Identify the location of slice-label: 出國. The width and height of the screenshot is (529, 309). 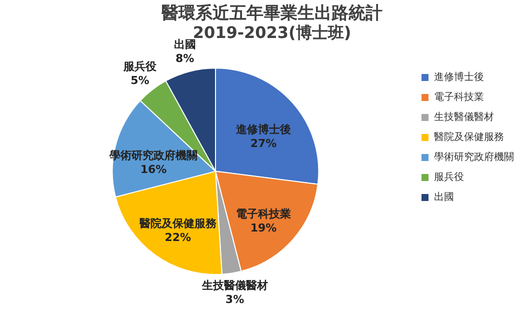
(185, 44).